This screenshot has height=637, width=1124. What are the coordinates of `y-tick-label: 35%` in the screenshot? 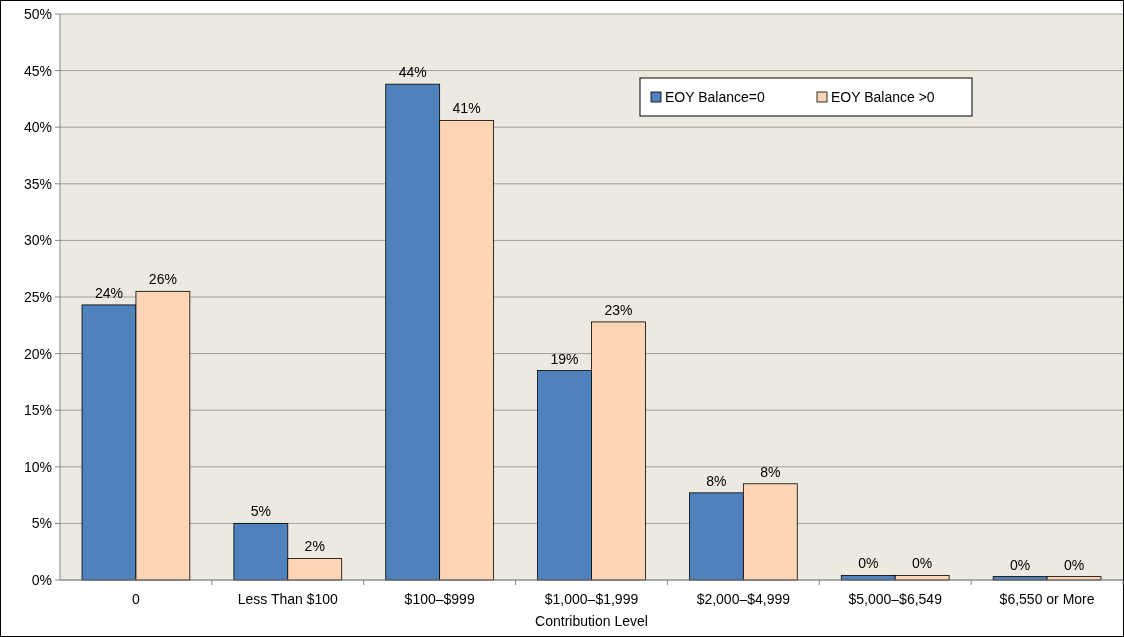 It's located at (37, 183).